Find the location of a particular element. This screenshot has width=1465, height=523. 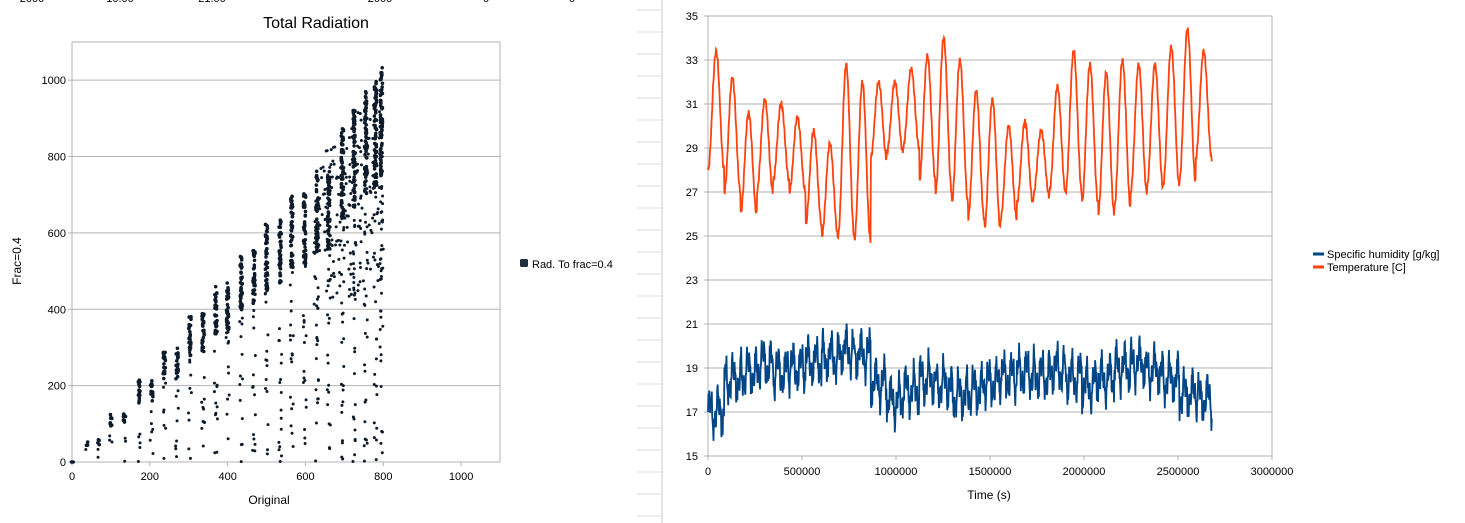

y-tick-label: 15 is located at coordinates (692, 457).